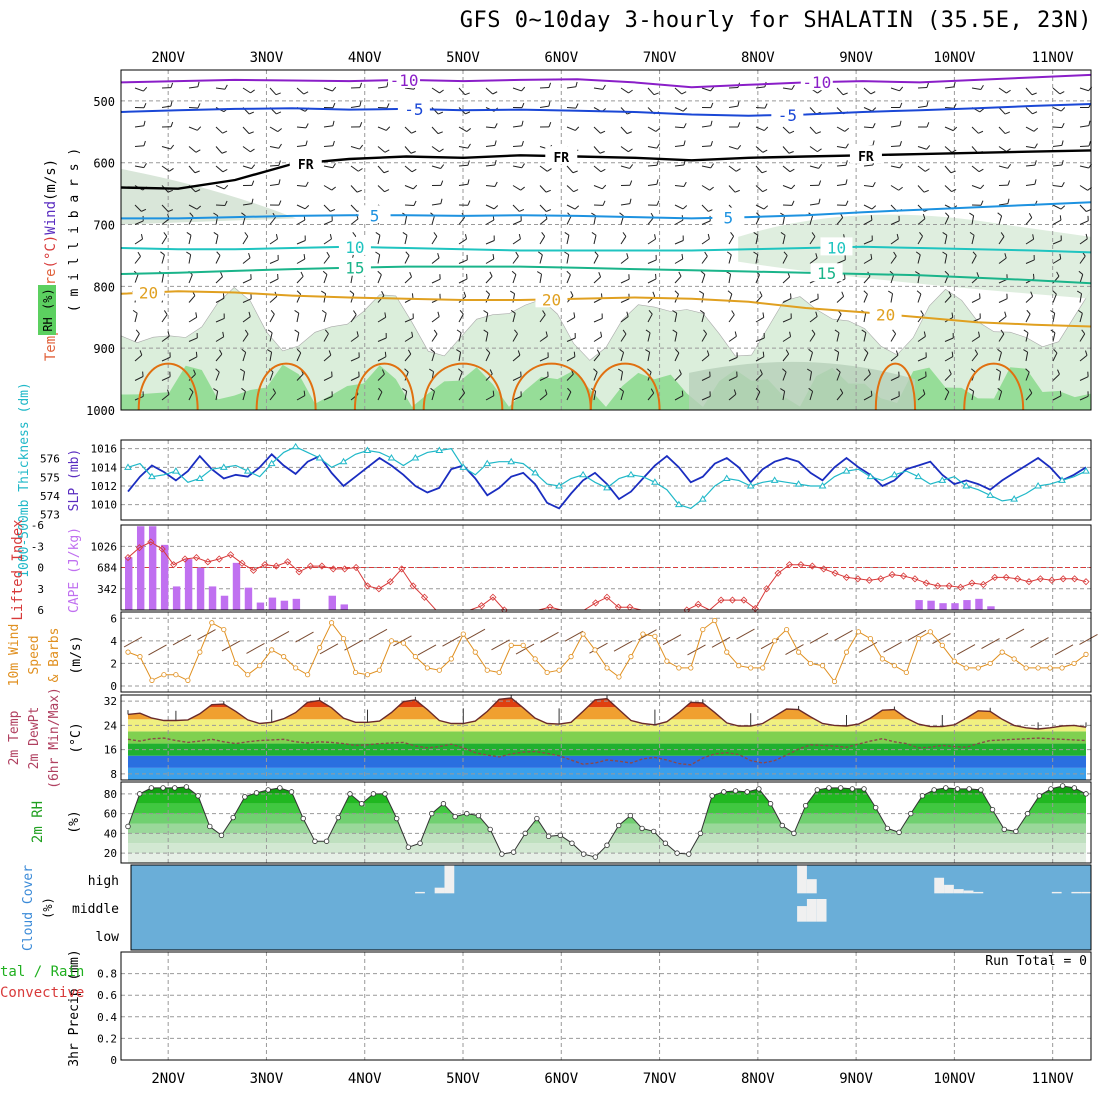 This screenshot has width=1100, height=1104. I want to click on isotherm-label: -10, so click(816, 82).